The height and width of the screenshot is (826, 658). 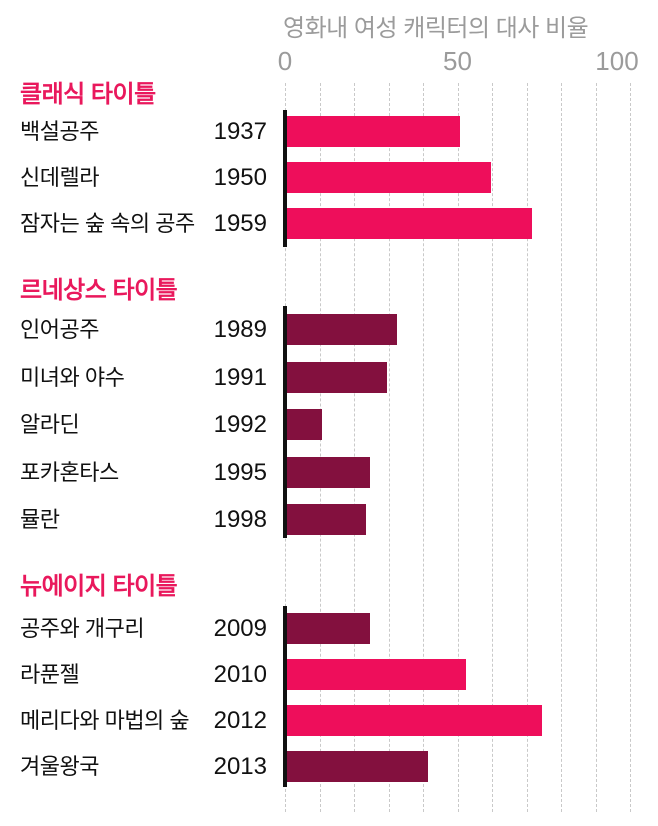 What do you see at coordinates (457, 61) in the screenshot?
I see `axis-tick-50: 50` at bounding box center [457, 61].